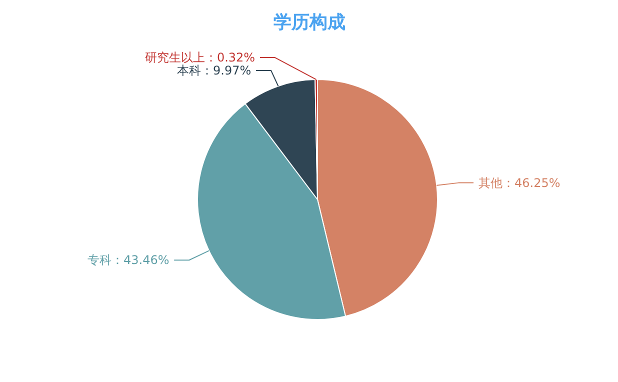 Image resolution: width=618 pixels, height=382 pixels. Describe the element at coordinates (174, 57) in the screenshot. I see `slice-label: 研究生以上` at that location.